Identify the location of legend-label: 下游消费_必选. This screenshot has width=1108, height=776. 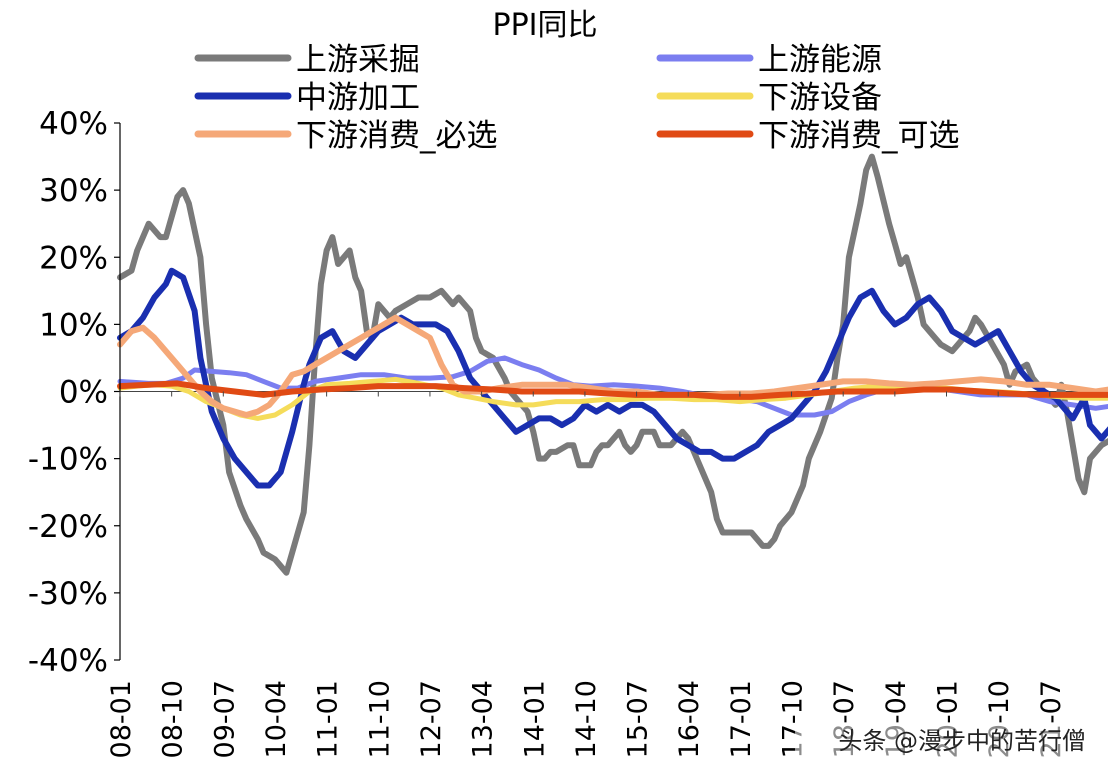
(397, 136).